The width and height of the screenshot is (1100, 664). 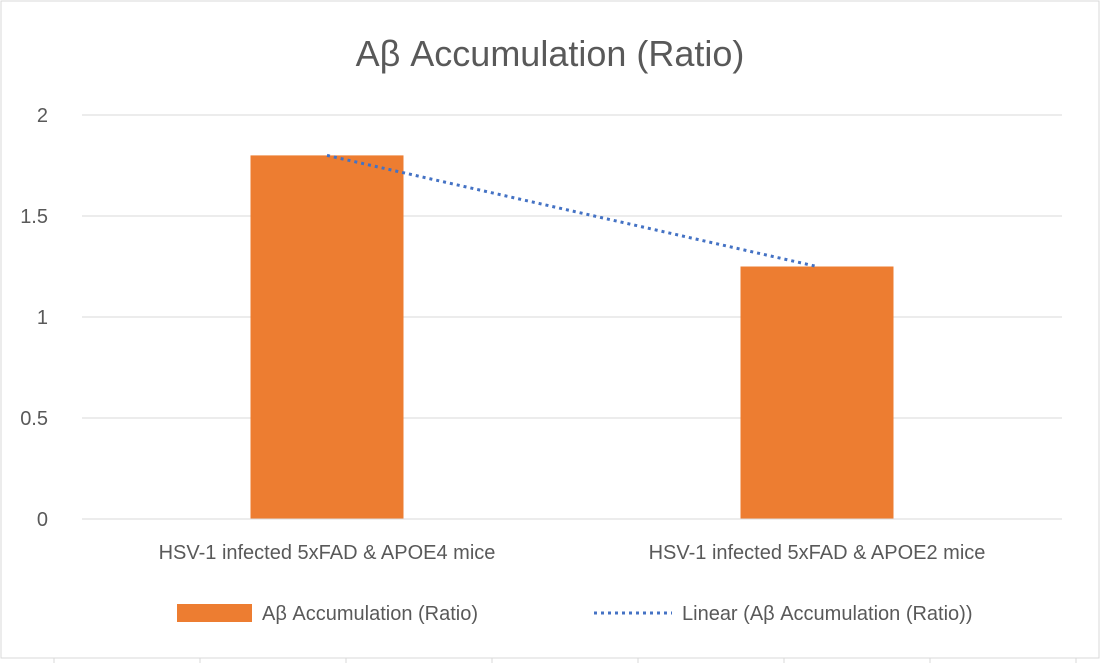 I want to click on y-tick-label: 1.5, so click(x=34, y=217).